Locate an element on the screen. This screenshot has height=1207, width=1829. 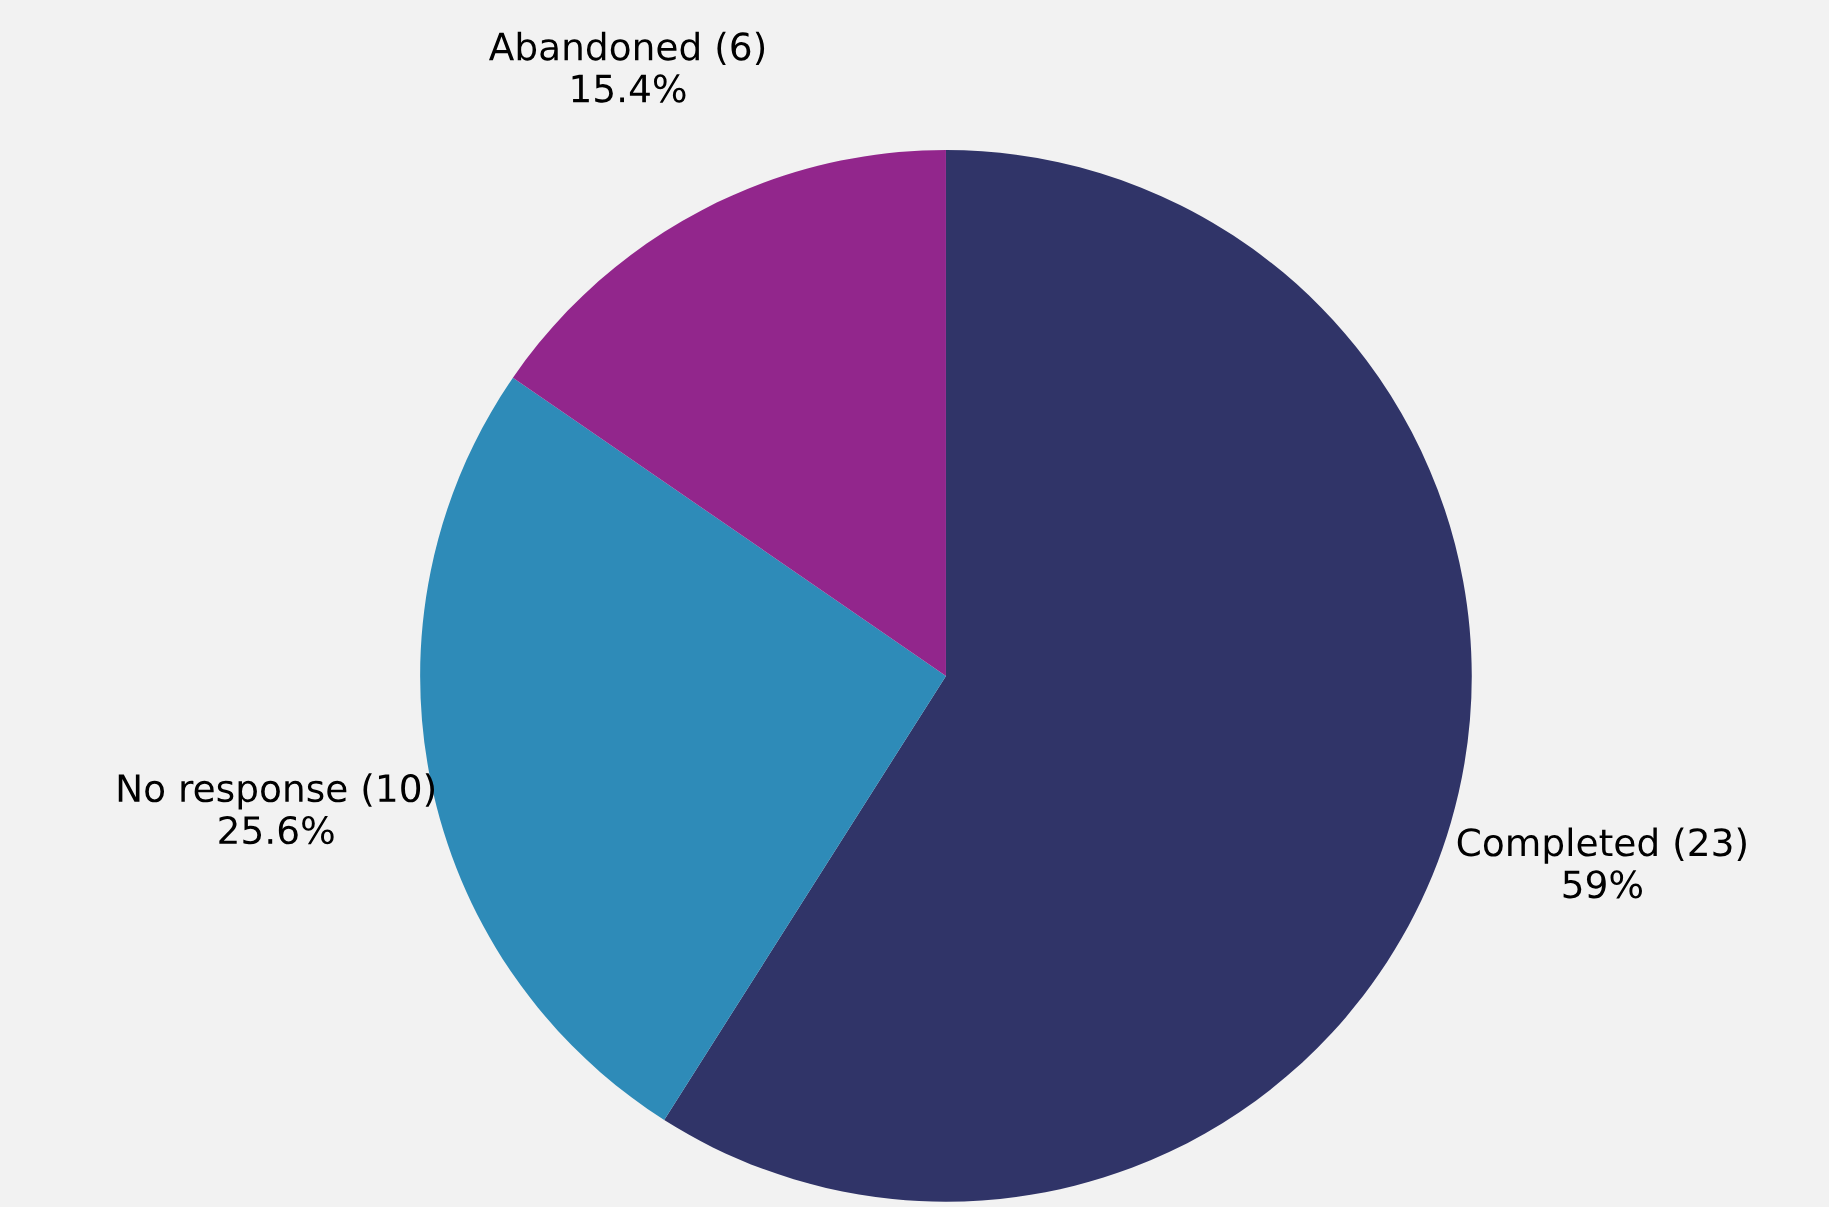
pie-slice is located at coordinates (729, 413).